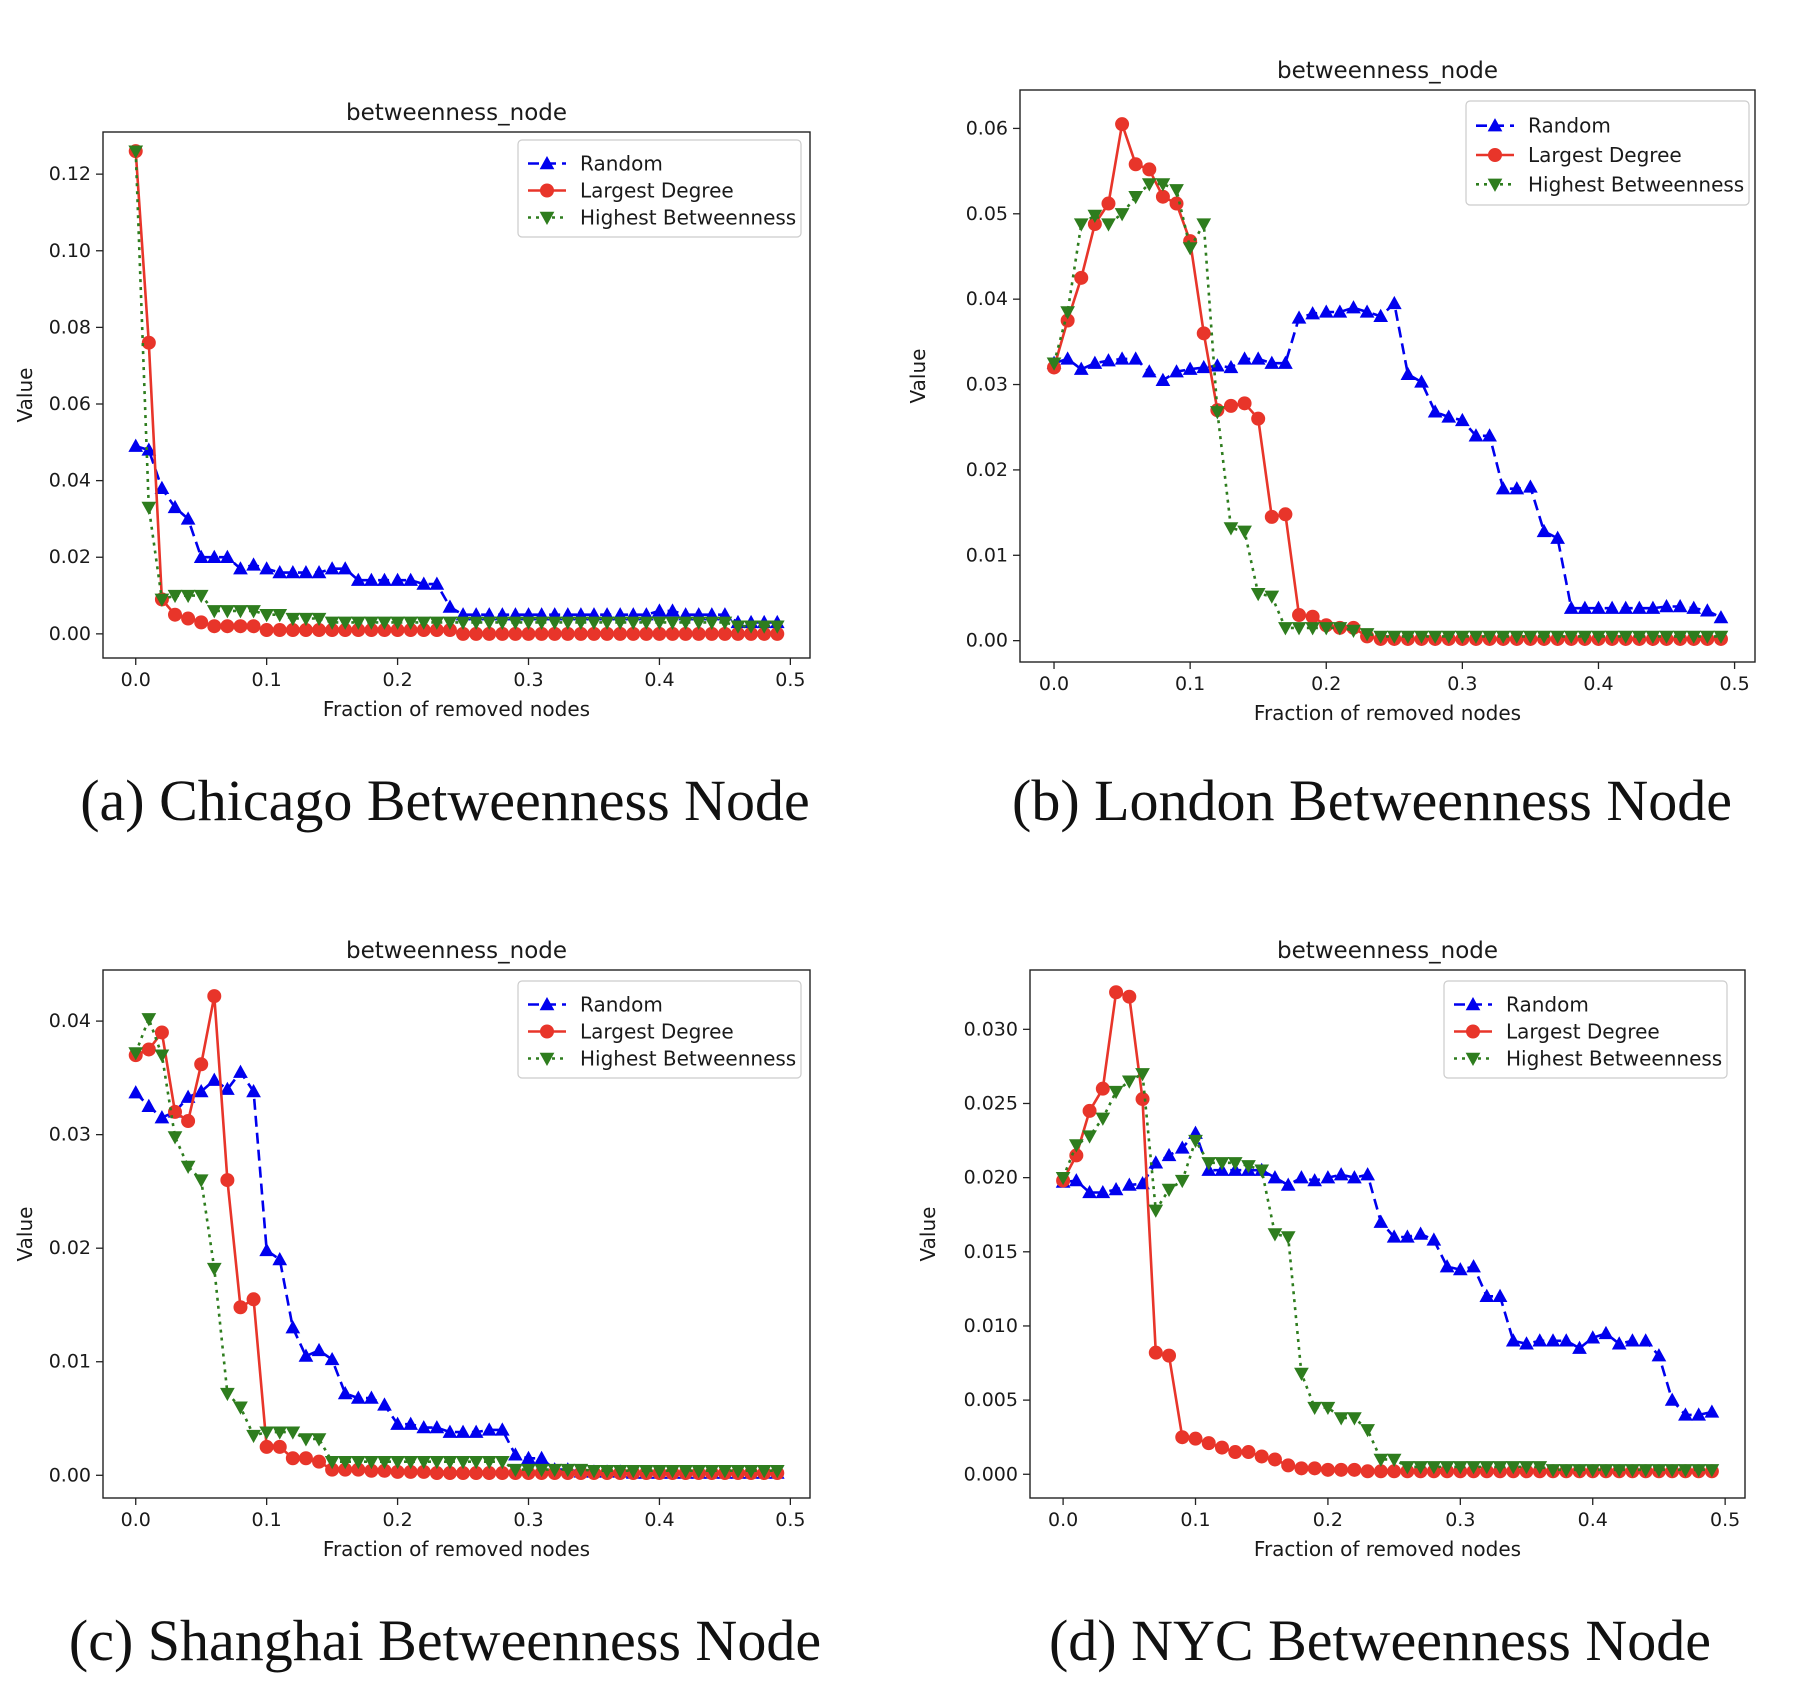  I want to click on legend: Random Largest Degree Highest Betweenness, so click(1607, 153).